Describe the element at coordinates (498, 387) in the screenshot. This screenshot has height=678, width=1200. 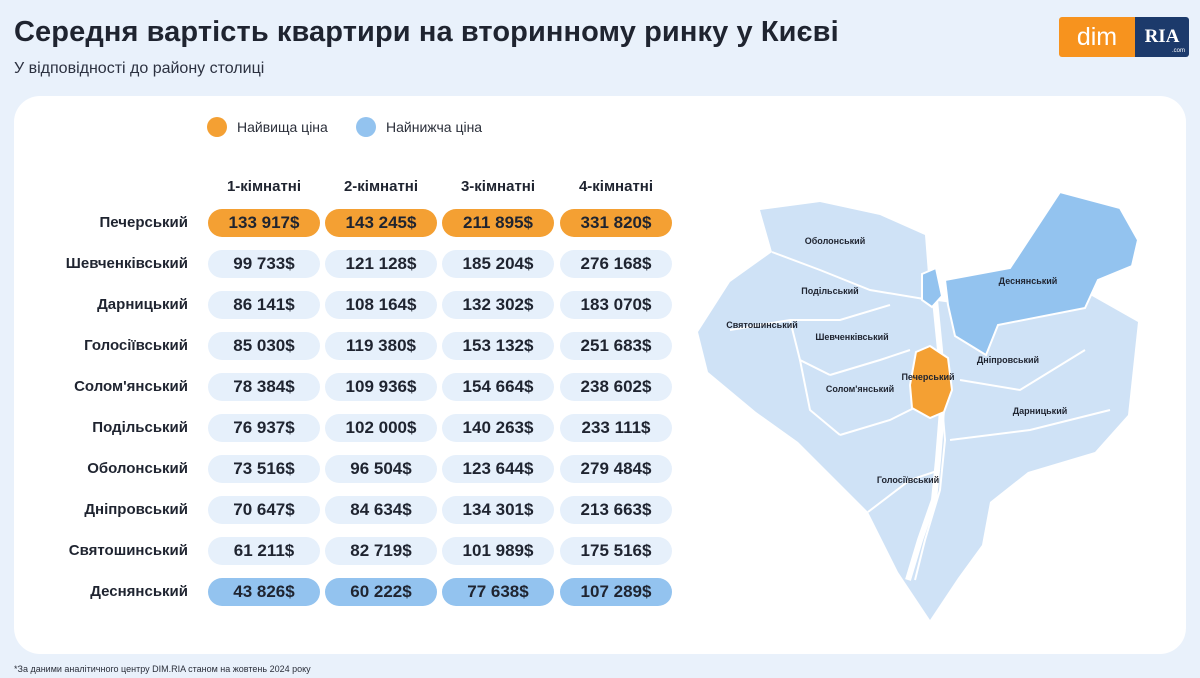
I see `price-cell: 154 664$` at that location.